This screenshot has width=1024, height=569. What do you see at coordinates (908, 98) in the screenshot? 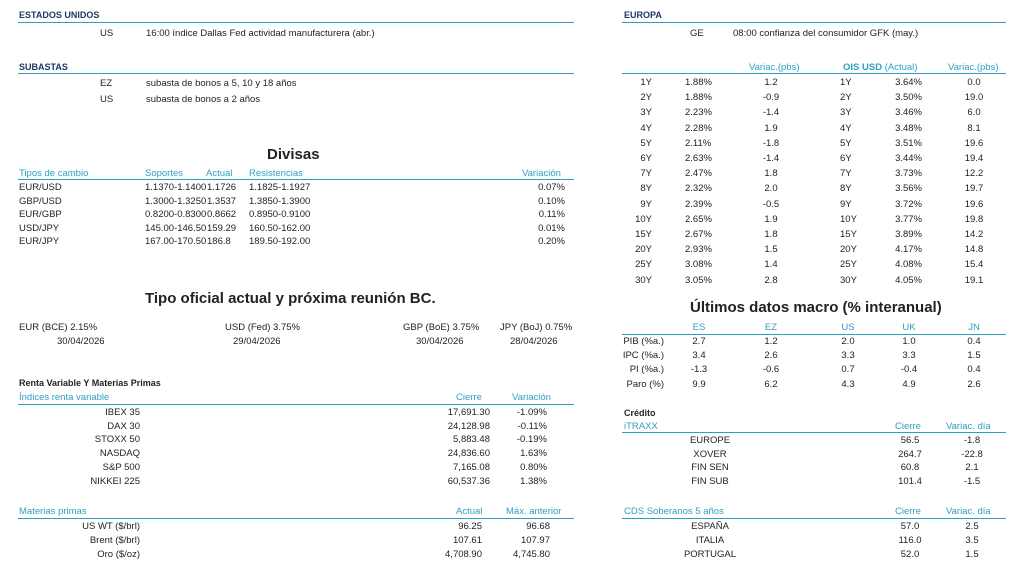
I see `ois-rate: 3.50%` at bounding box center [908, 98].